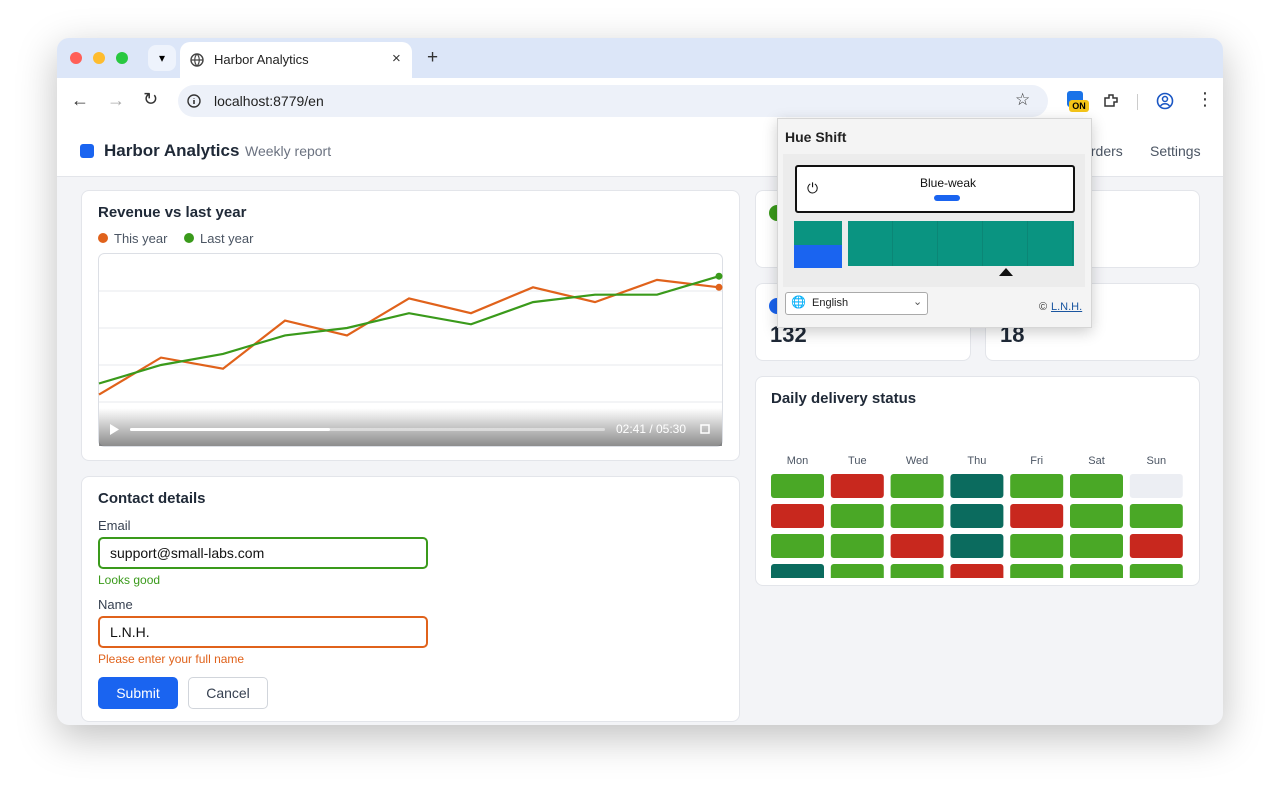 The image size is (1280, 800). Describe the element at coordinates (396, 58) in the screenshot. I see `tab-close: ×` at that location.